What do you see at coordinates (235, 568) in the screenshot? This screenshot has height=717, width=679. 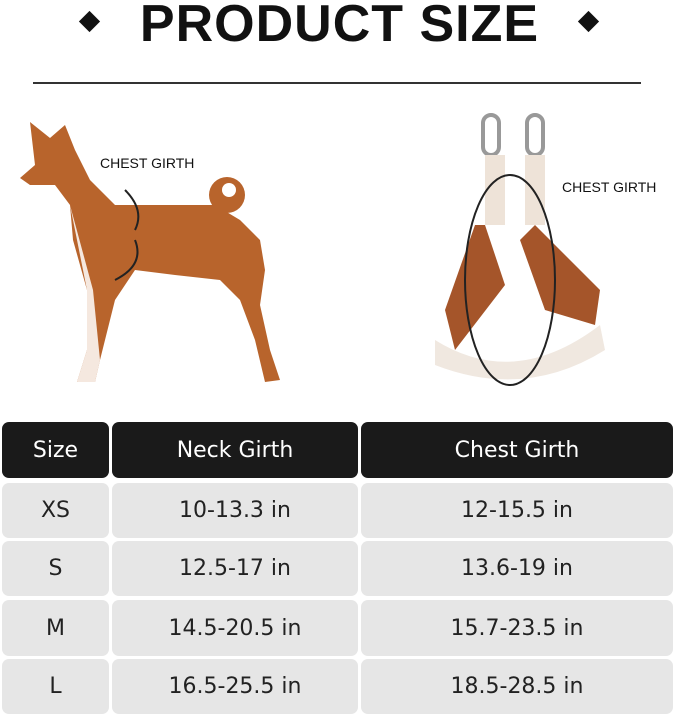 I see `table-cell-neck: 12.5-17 in` at bounding box center [235, 568].